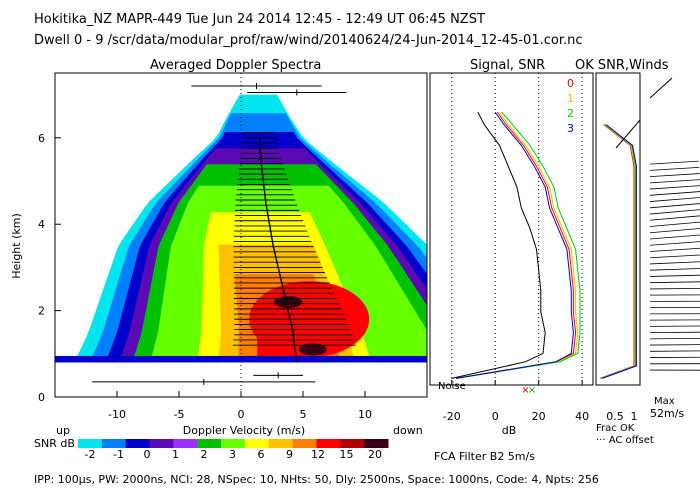 The width and height of the screenshot is (700, 500). I want to click on colorbar-tick-label: 9, so click(289, 454).